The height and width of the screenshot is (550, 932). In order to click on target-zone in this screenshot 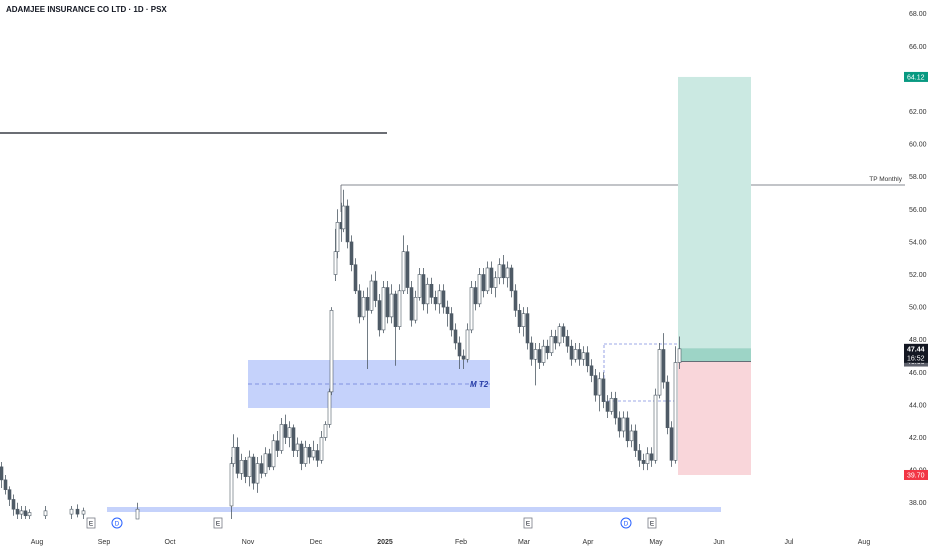, I will do `click(714, 219)`.